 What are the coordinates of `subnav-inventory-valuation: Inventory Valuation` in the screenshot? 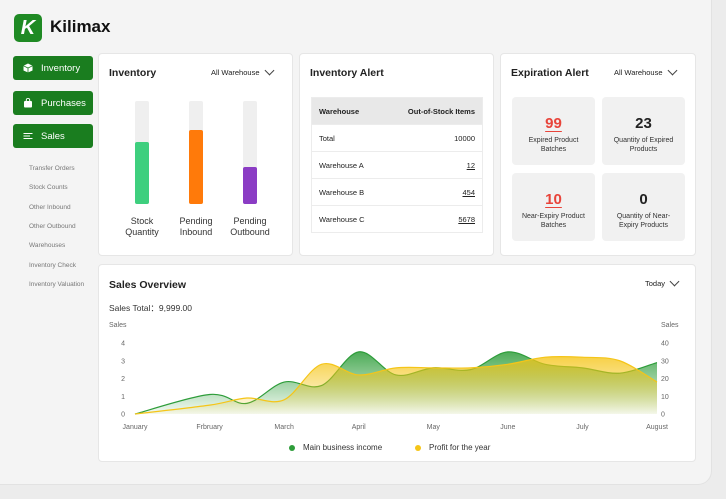 It's located at (57, 284).